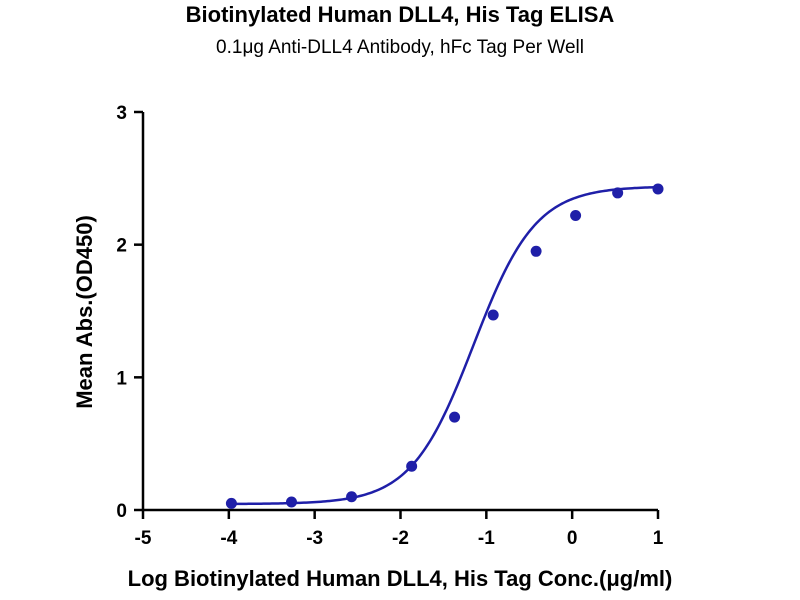  Describe the element at coordinates (121, 246) in the screenshot. I see `y-tick-label: 2` at that location.